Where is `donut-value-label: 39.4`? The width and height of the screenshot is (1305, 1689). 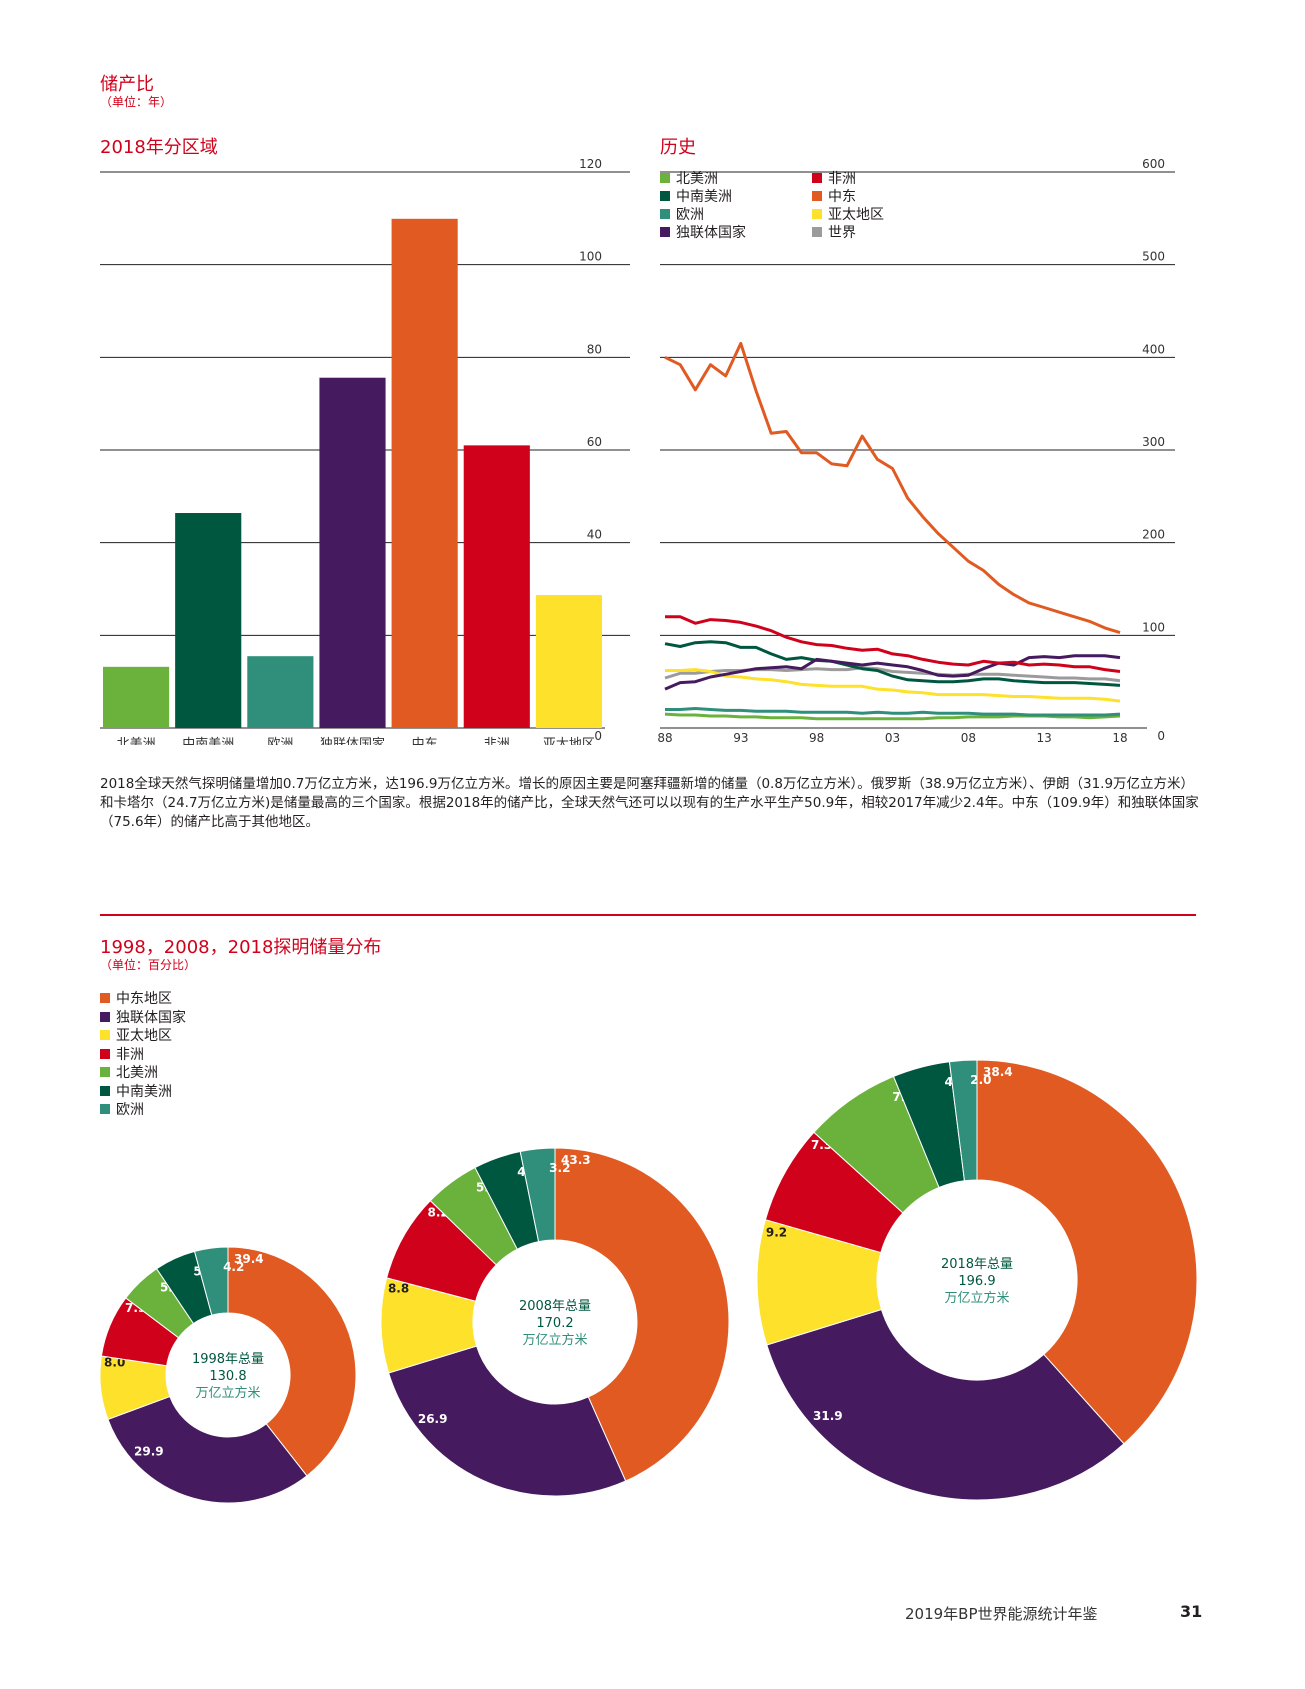
donut-value-label: 39.4 is located at coordinates (249, 1259).